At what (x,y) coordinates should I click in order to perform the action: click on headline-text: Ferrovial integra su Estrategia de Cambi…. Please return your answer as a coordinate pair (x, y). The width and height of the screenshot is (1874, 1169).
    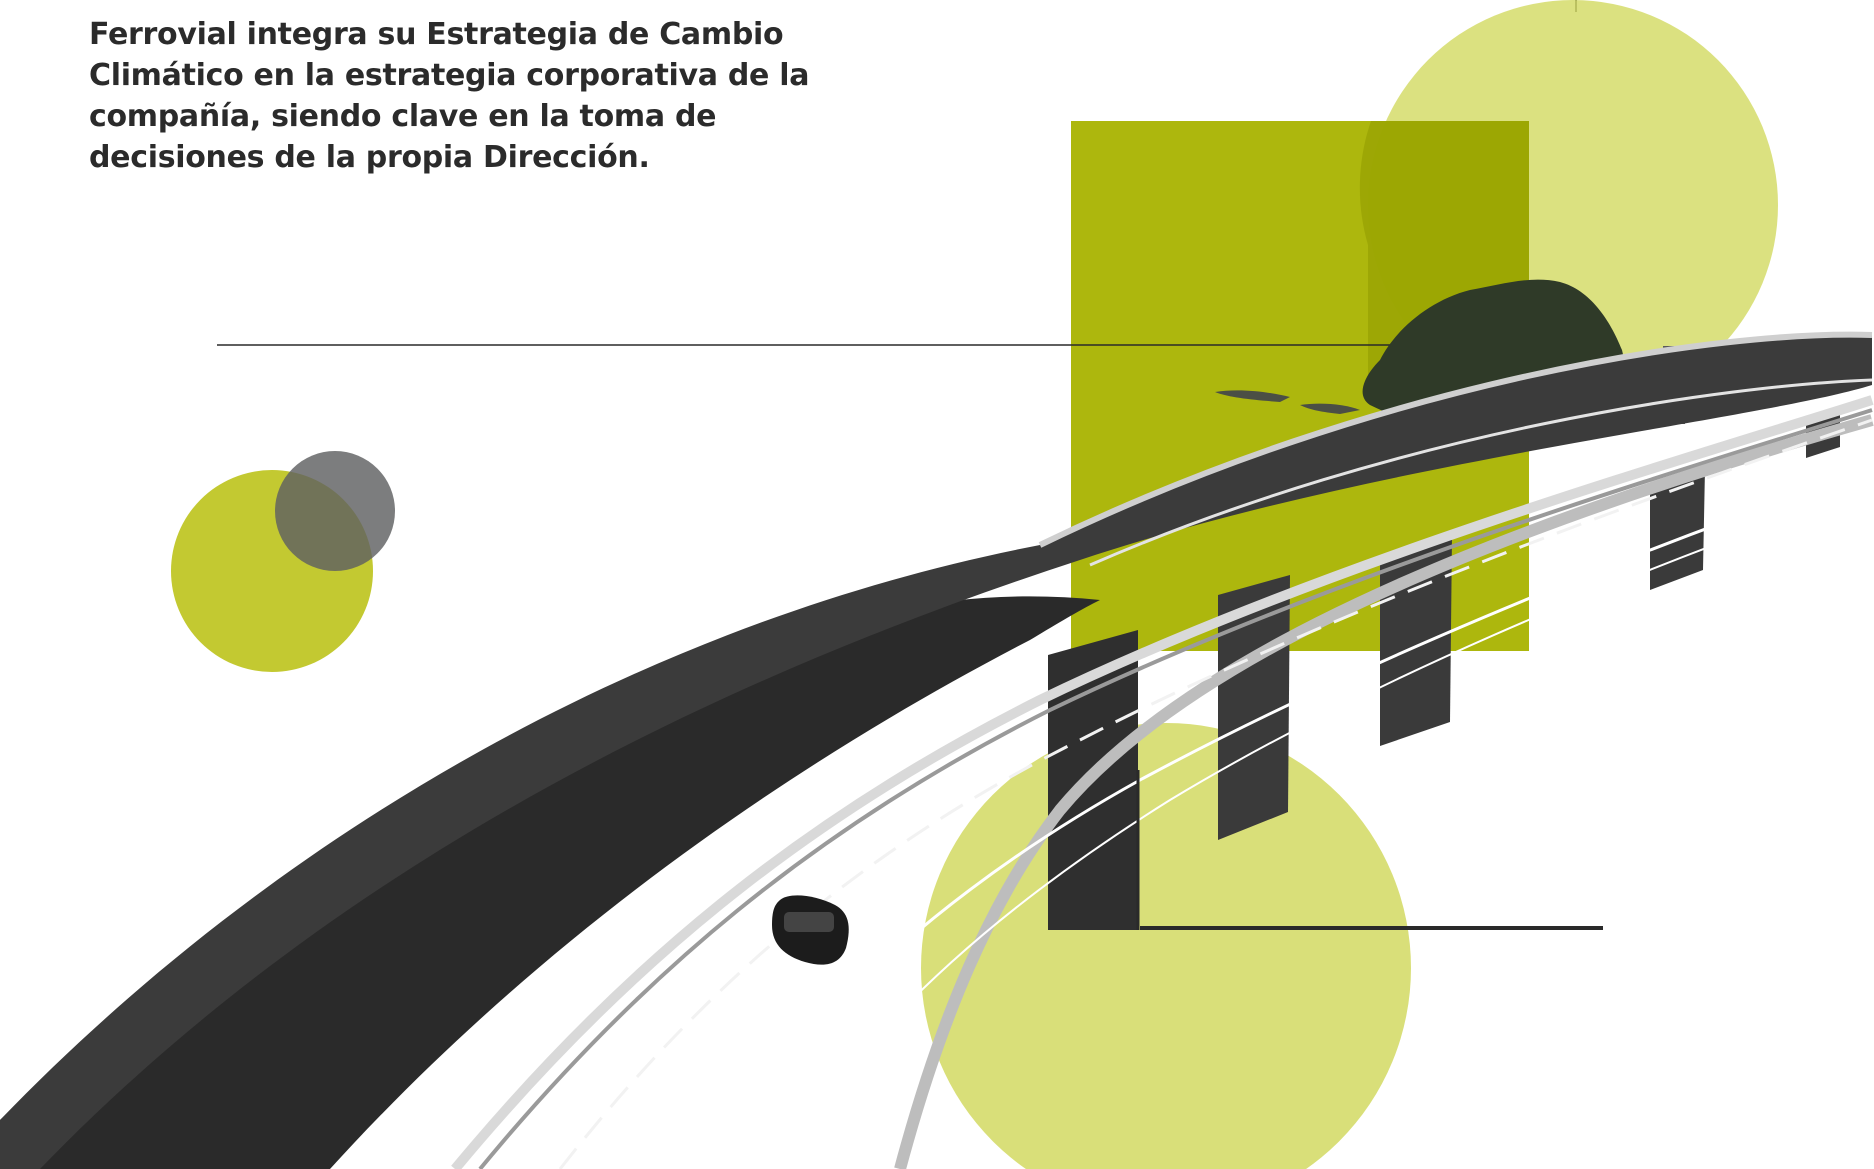
    Looking at the image, I should click on (449, 96).